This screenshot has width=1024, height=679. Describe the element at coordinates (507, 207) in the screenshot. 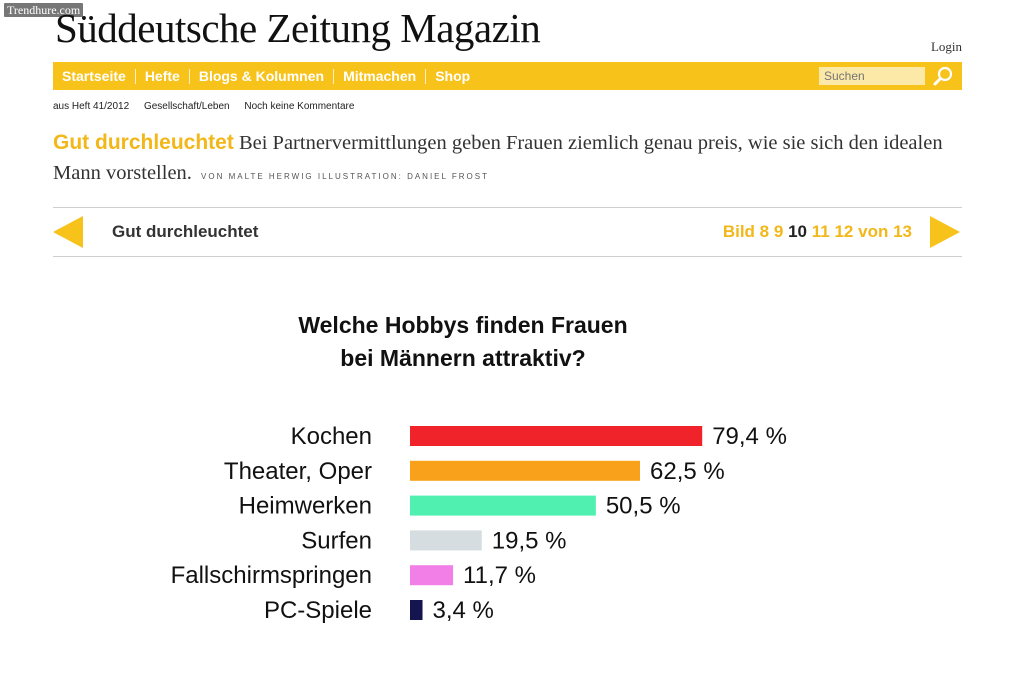

I see `divider-top` at that location.